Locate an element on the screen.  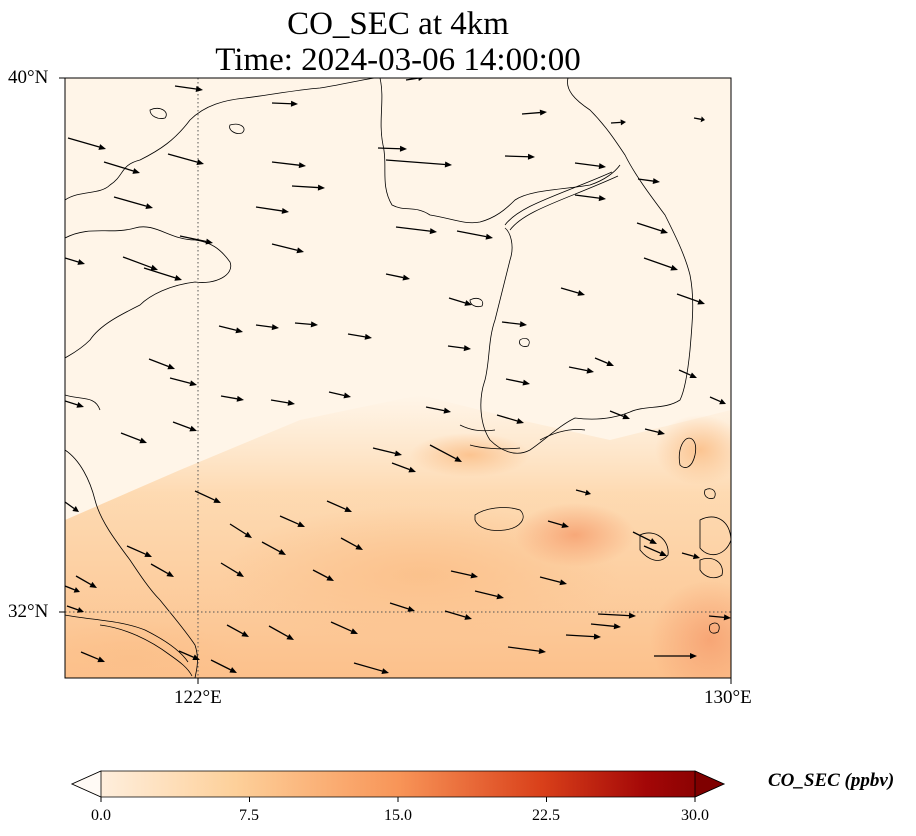
colorbar-tick-2: 15.0 is located at coordinates (398, 815).